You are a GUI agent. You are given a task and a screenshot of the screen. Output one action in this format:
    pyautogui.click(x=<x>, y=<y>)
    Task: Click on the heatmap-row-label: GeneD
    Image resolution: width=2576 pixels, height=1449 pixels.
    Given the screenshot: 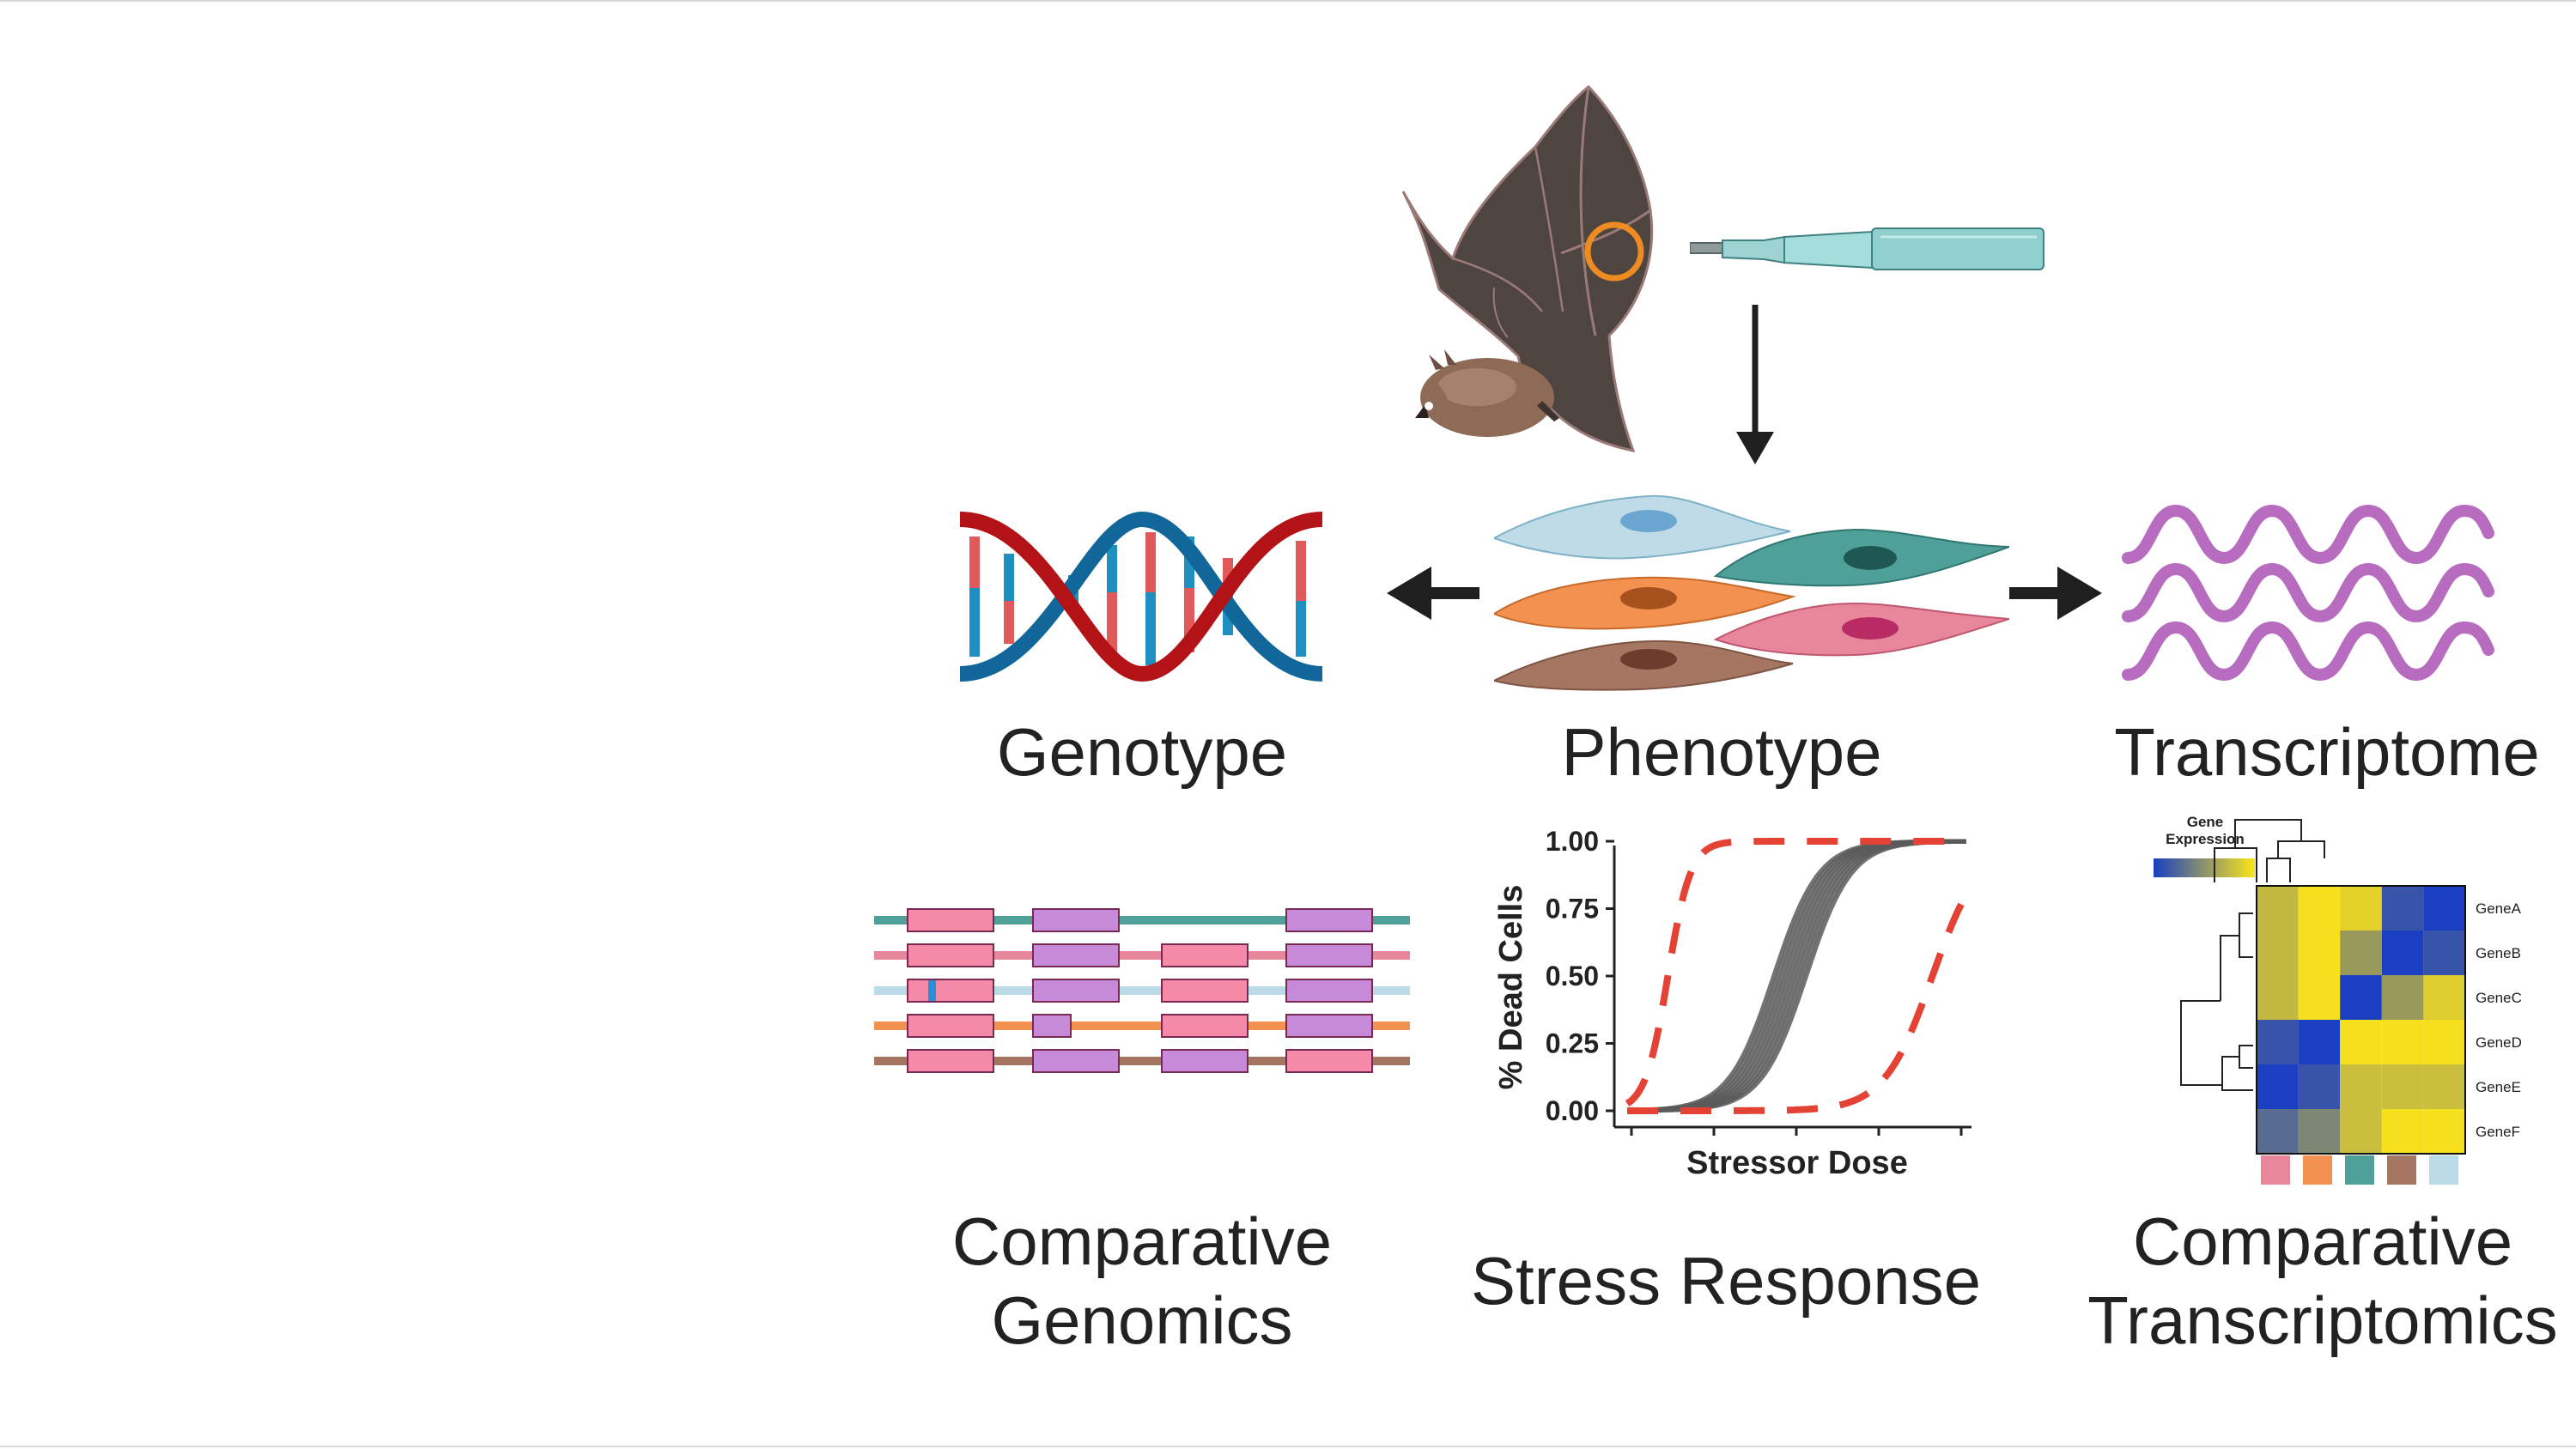 What is the action you would take?
    pyautogui.click(x=2499, y=1042)
    